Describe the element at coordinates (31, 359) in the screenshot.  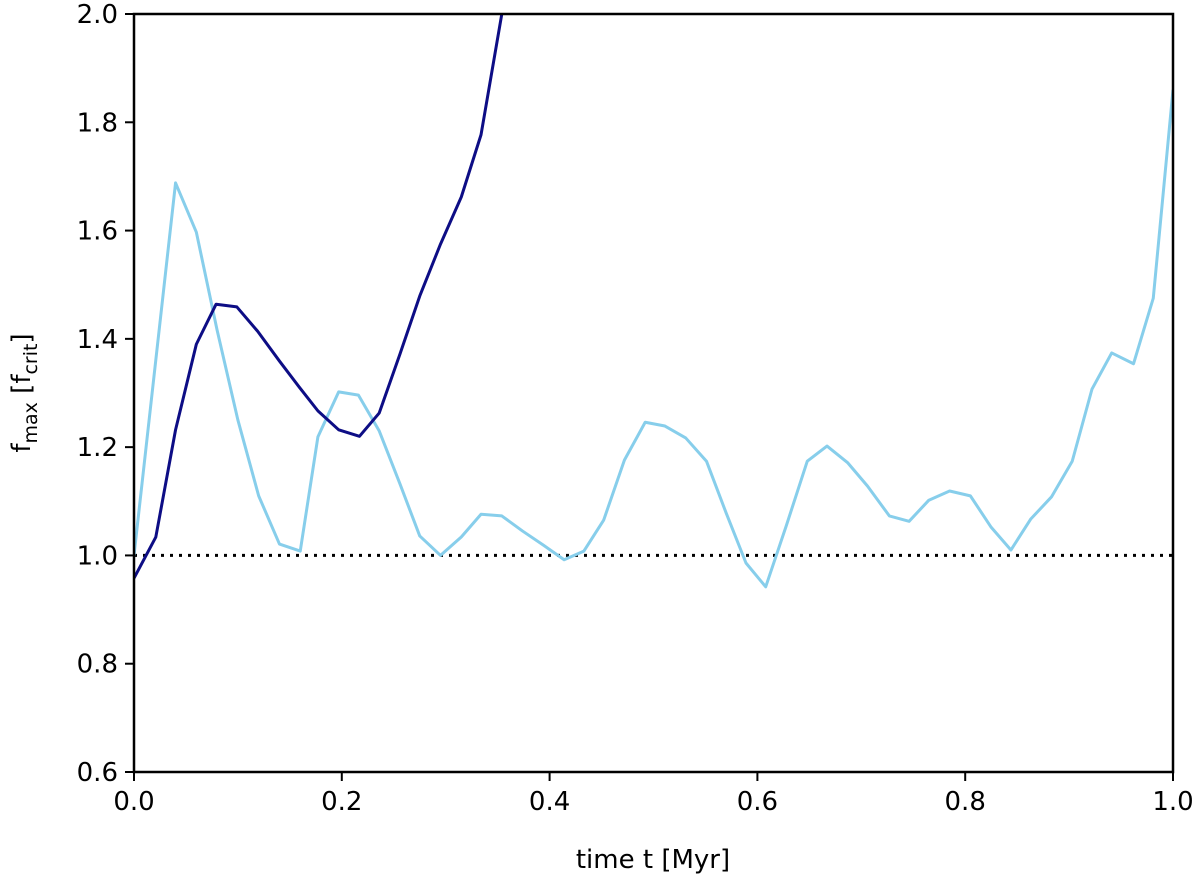
I see `y-label-sub: crit` at that location.